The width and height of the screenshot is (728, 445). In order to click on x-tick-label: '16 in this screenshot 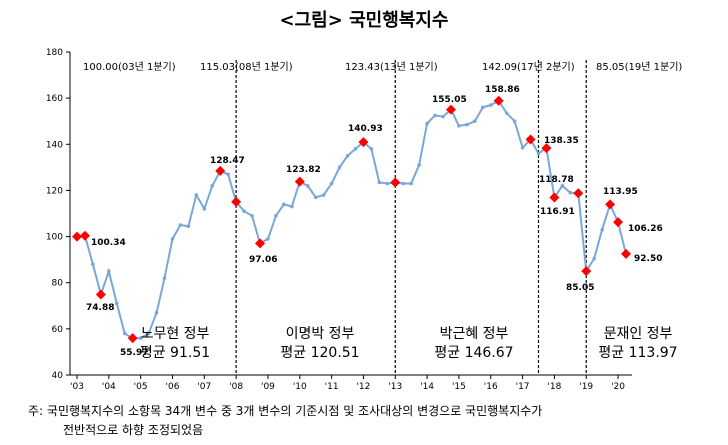, I will do `click(491, 387)`.